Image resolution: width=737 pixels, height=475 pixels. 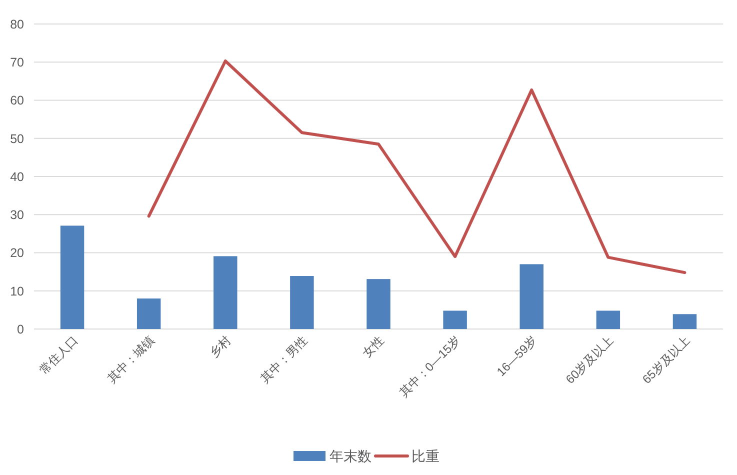 What do you see at coordinates (426, 456) in the screenshot?
I see `legend-label: 比重` at bounding box center [426, 456].